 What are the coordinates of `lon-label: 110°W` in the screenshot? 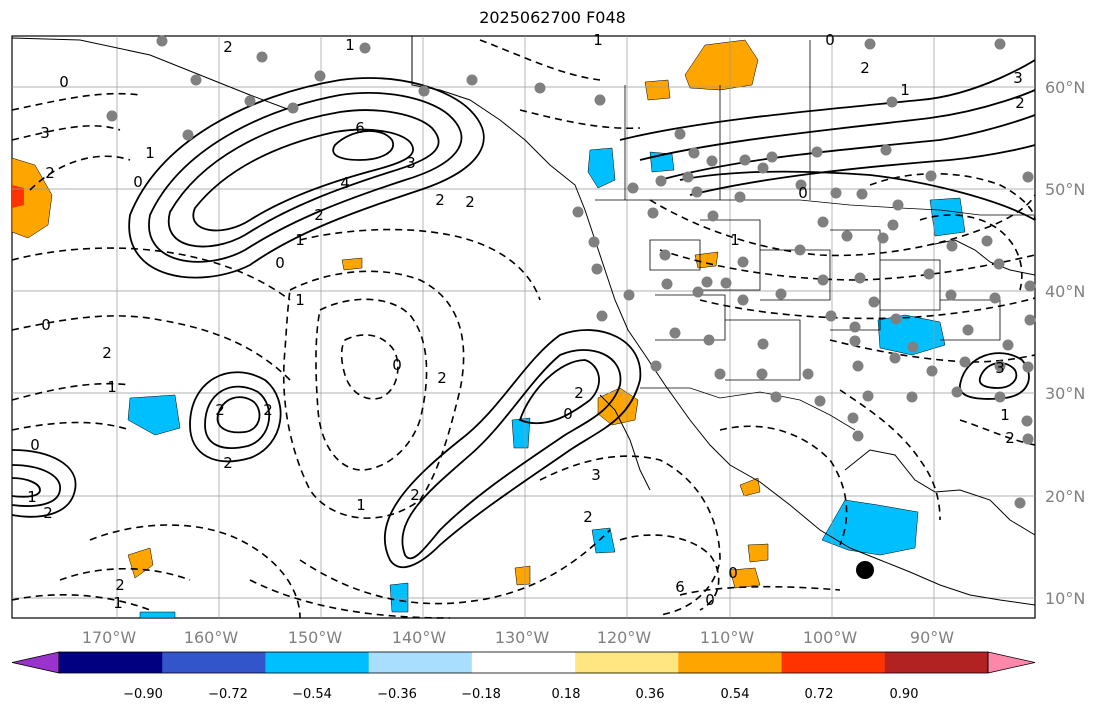 It's located at (727, 637).